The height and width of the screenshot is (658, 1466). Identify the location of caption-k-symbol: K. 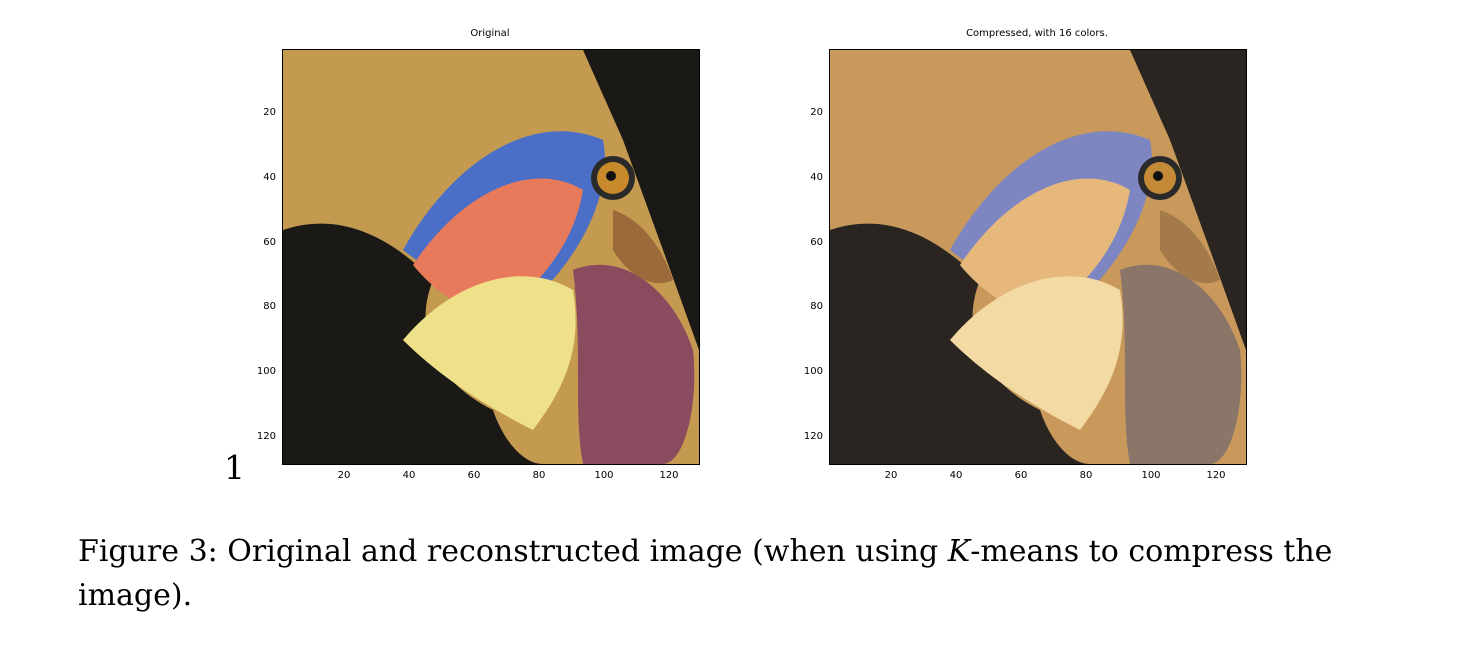
(959, 551).